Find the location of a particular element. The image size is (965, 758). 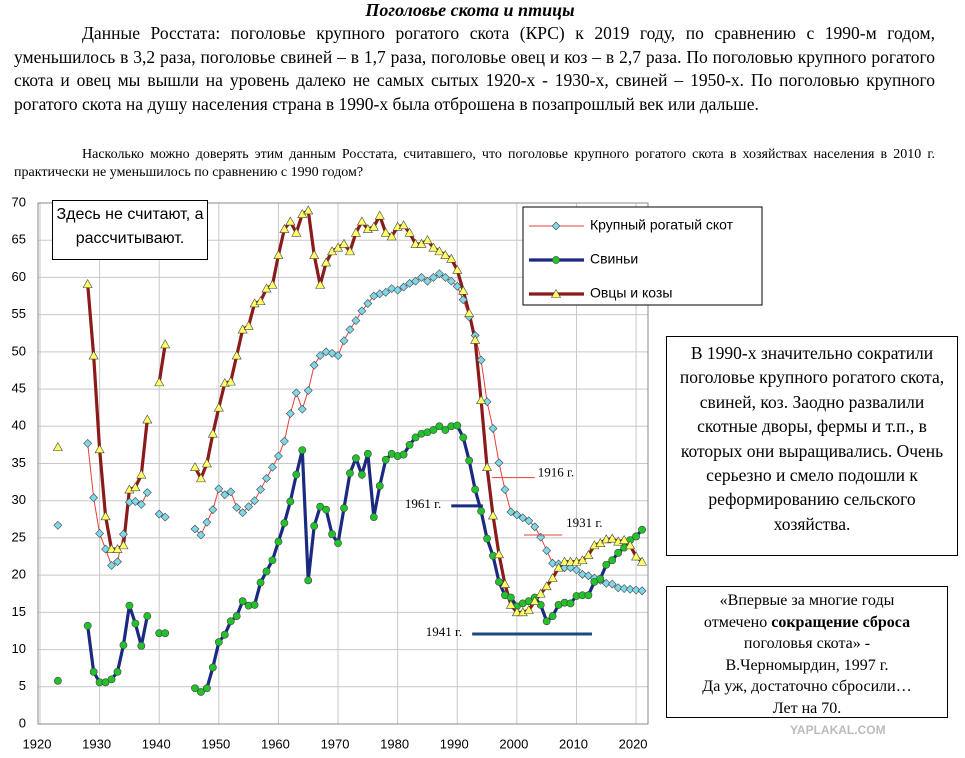

watermark: YAPLAKAL.COM is located at coordinates (838, 730).